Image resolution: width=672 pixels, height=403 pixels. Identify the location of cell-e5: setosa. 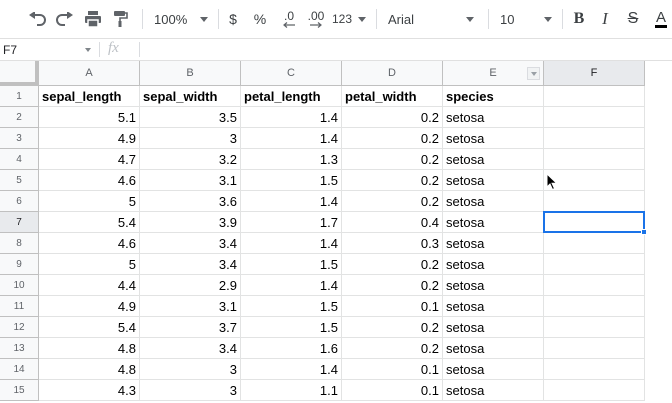
(493, 180).